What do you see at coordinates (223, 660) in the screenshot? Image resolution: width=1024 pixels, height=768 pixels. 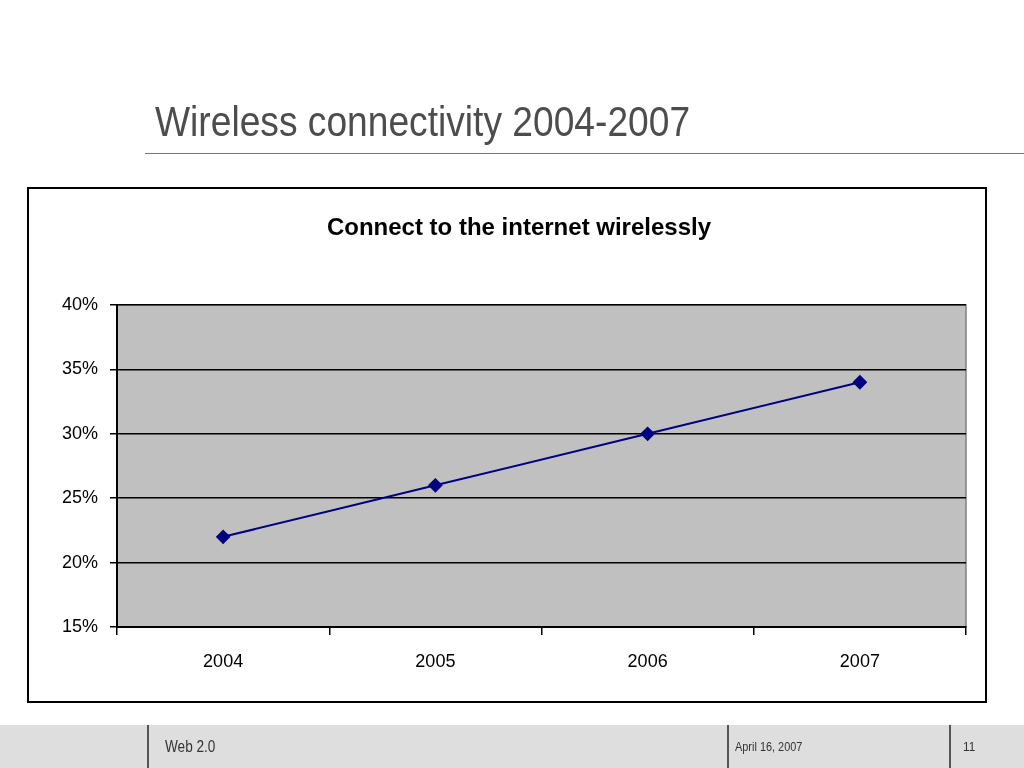 I see `x-tick-label: 2004` at bounding box center [223, 660].